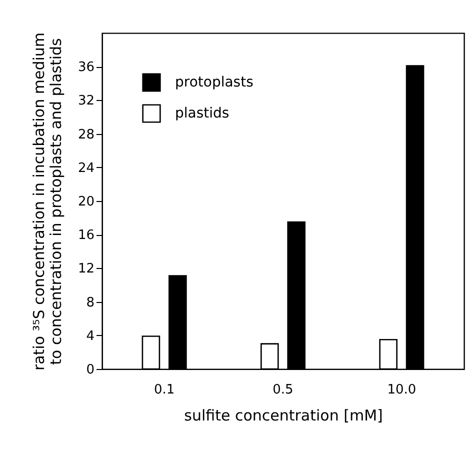 The height and width of the screenshot is (459, 472). I want to click on y-tick-label: 4, so click(90, 336).